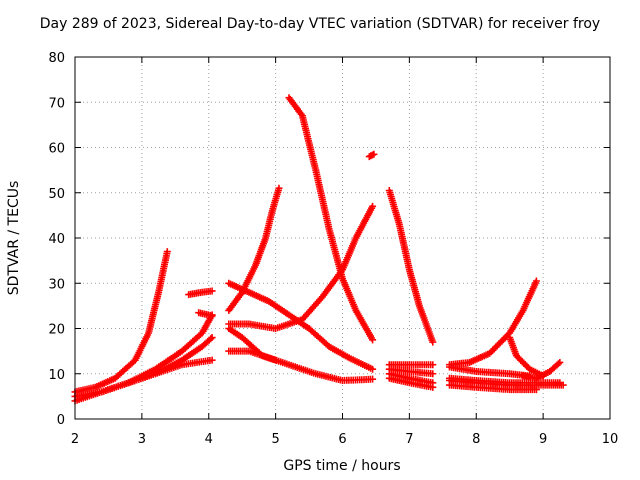 This screenshot has height=480, width=640. Describe the element at coordinates (75, 439) in the screenshot. I see `x-tick-label: 2` at that location.